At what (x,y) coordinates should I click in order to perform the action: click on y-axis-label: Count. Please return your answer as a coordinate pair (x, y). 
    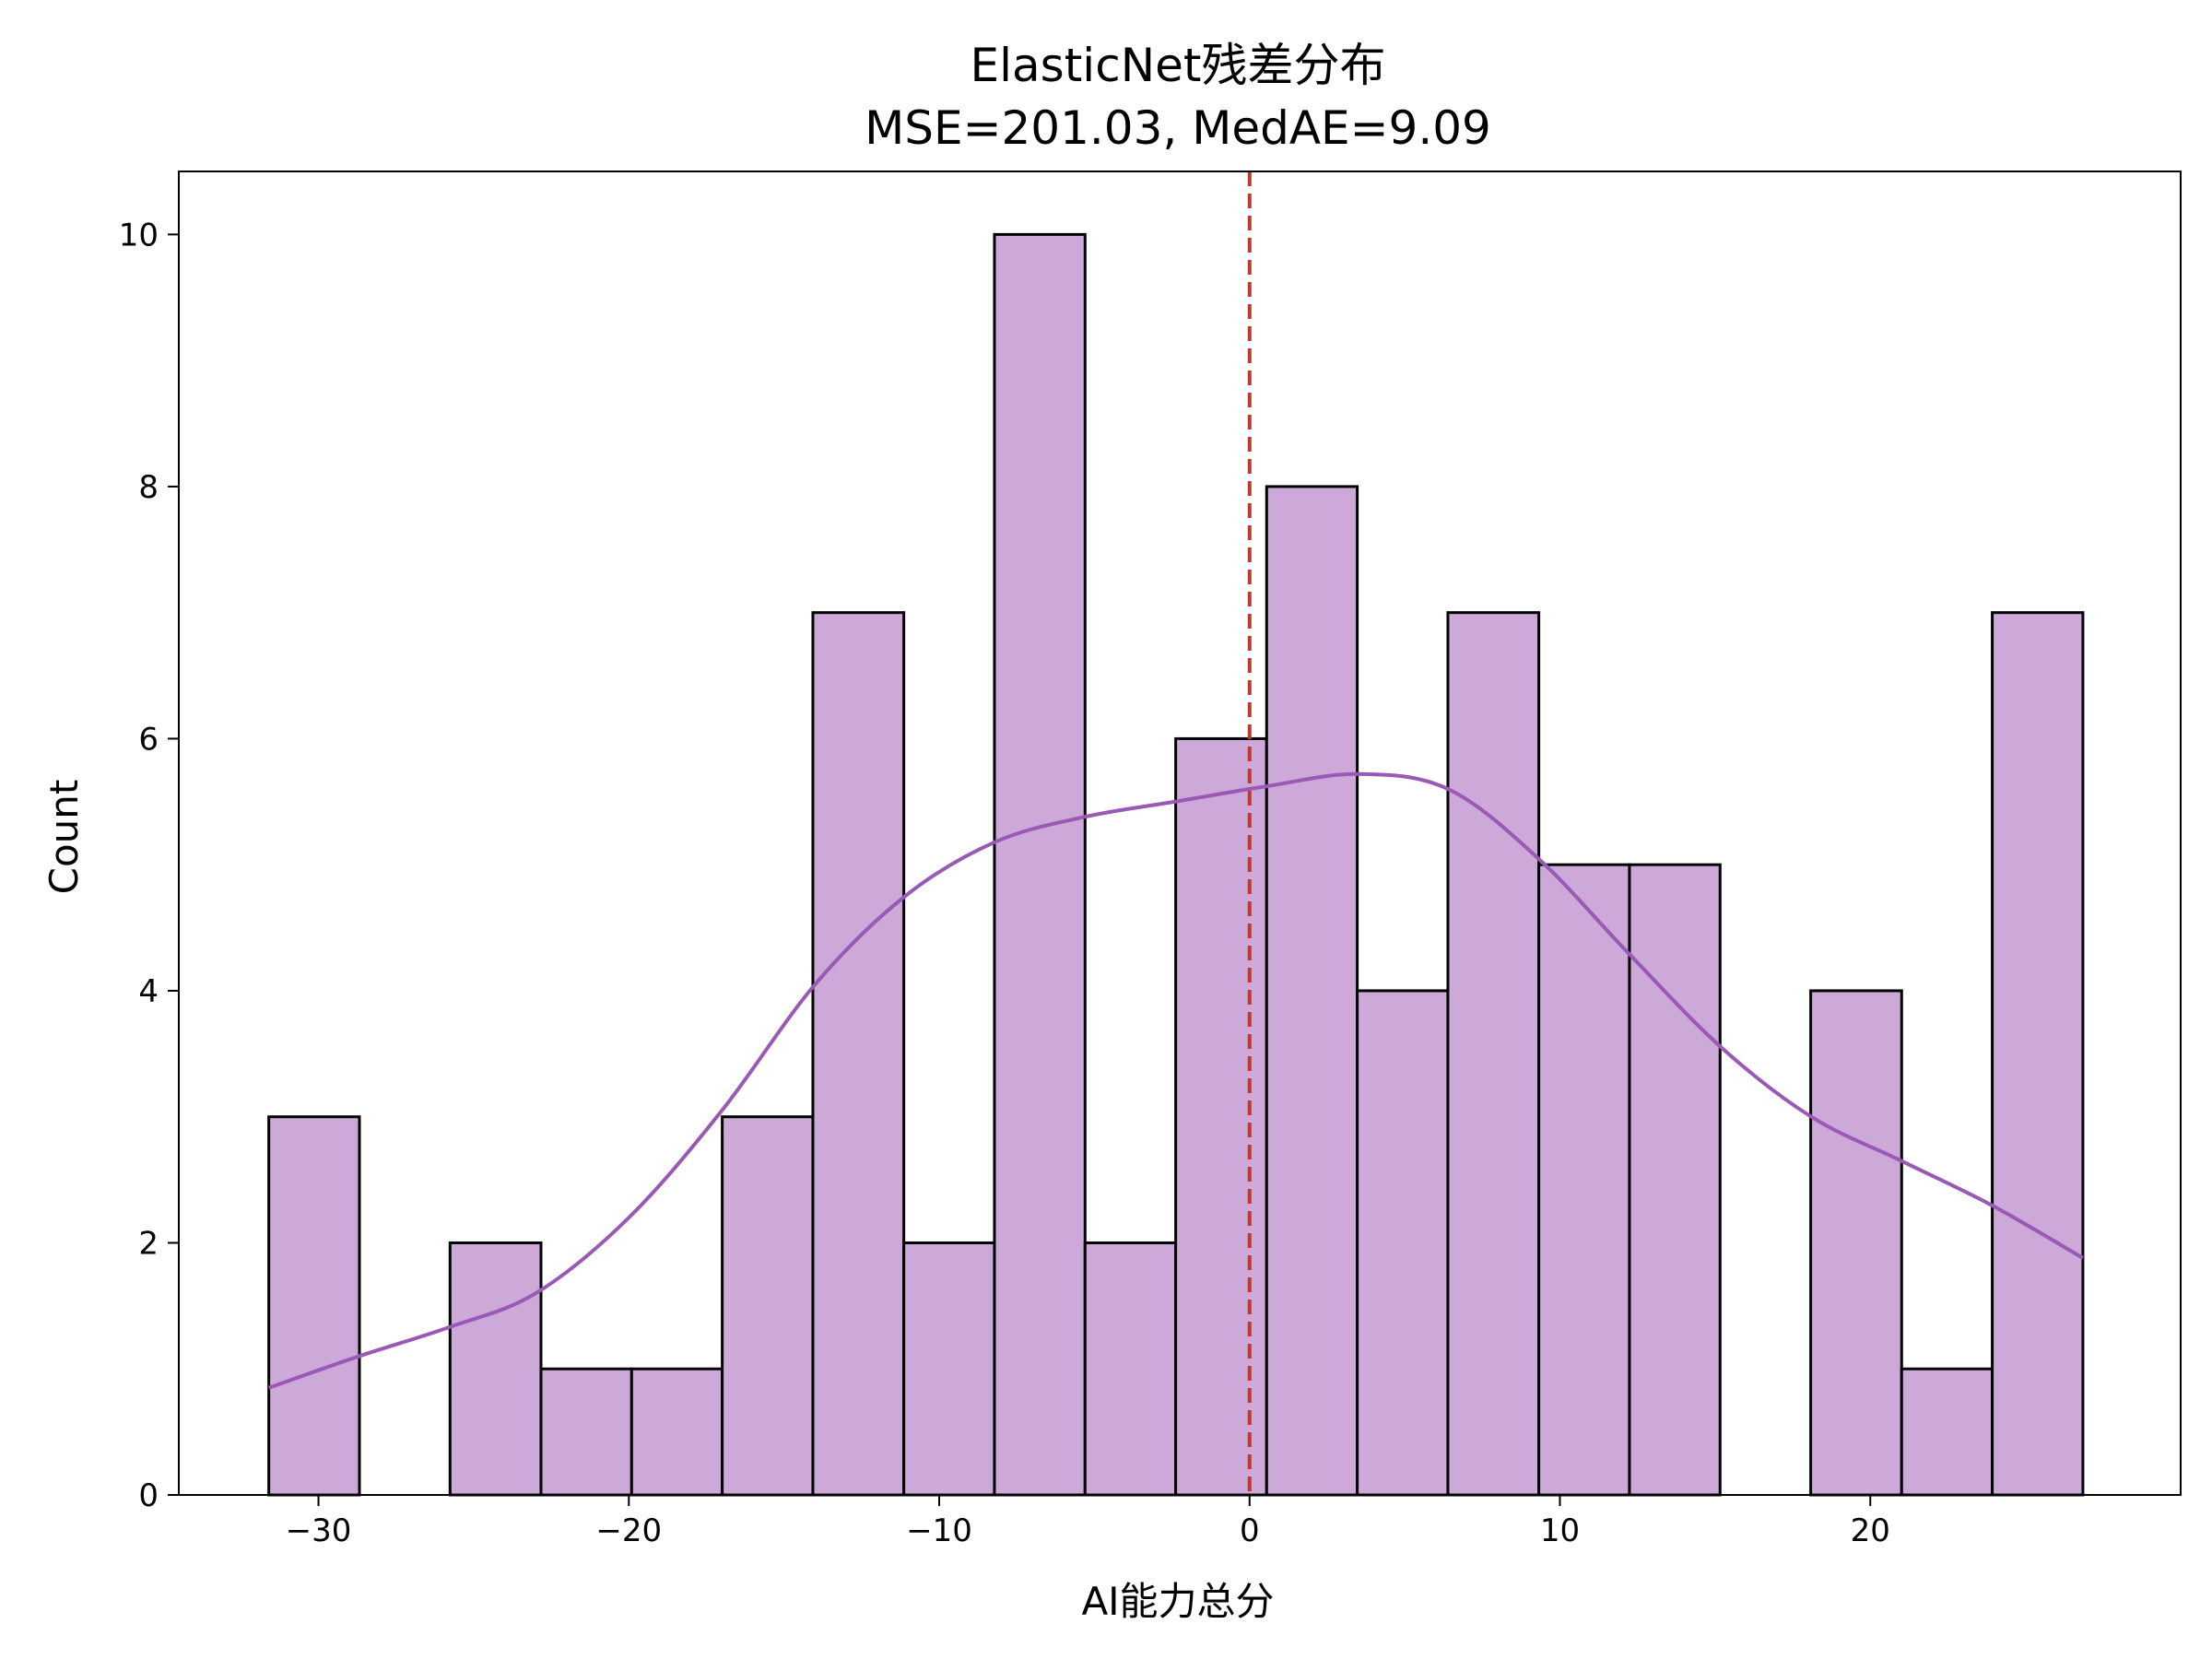
    Looking at the image, I should click on (64, 837).